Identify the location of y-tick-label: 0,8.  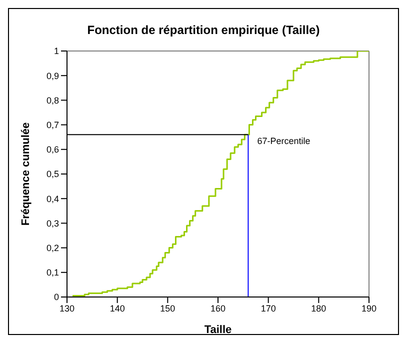
(52, 100).